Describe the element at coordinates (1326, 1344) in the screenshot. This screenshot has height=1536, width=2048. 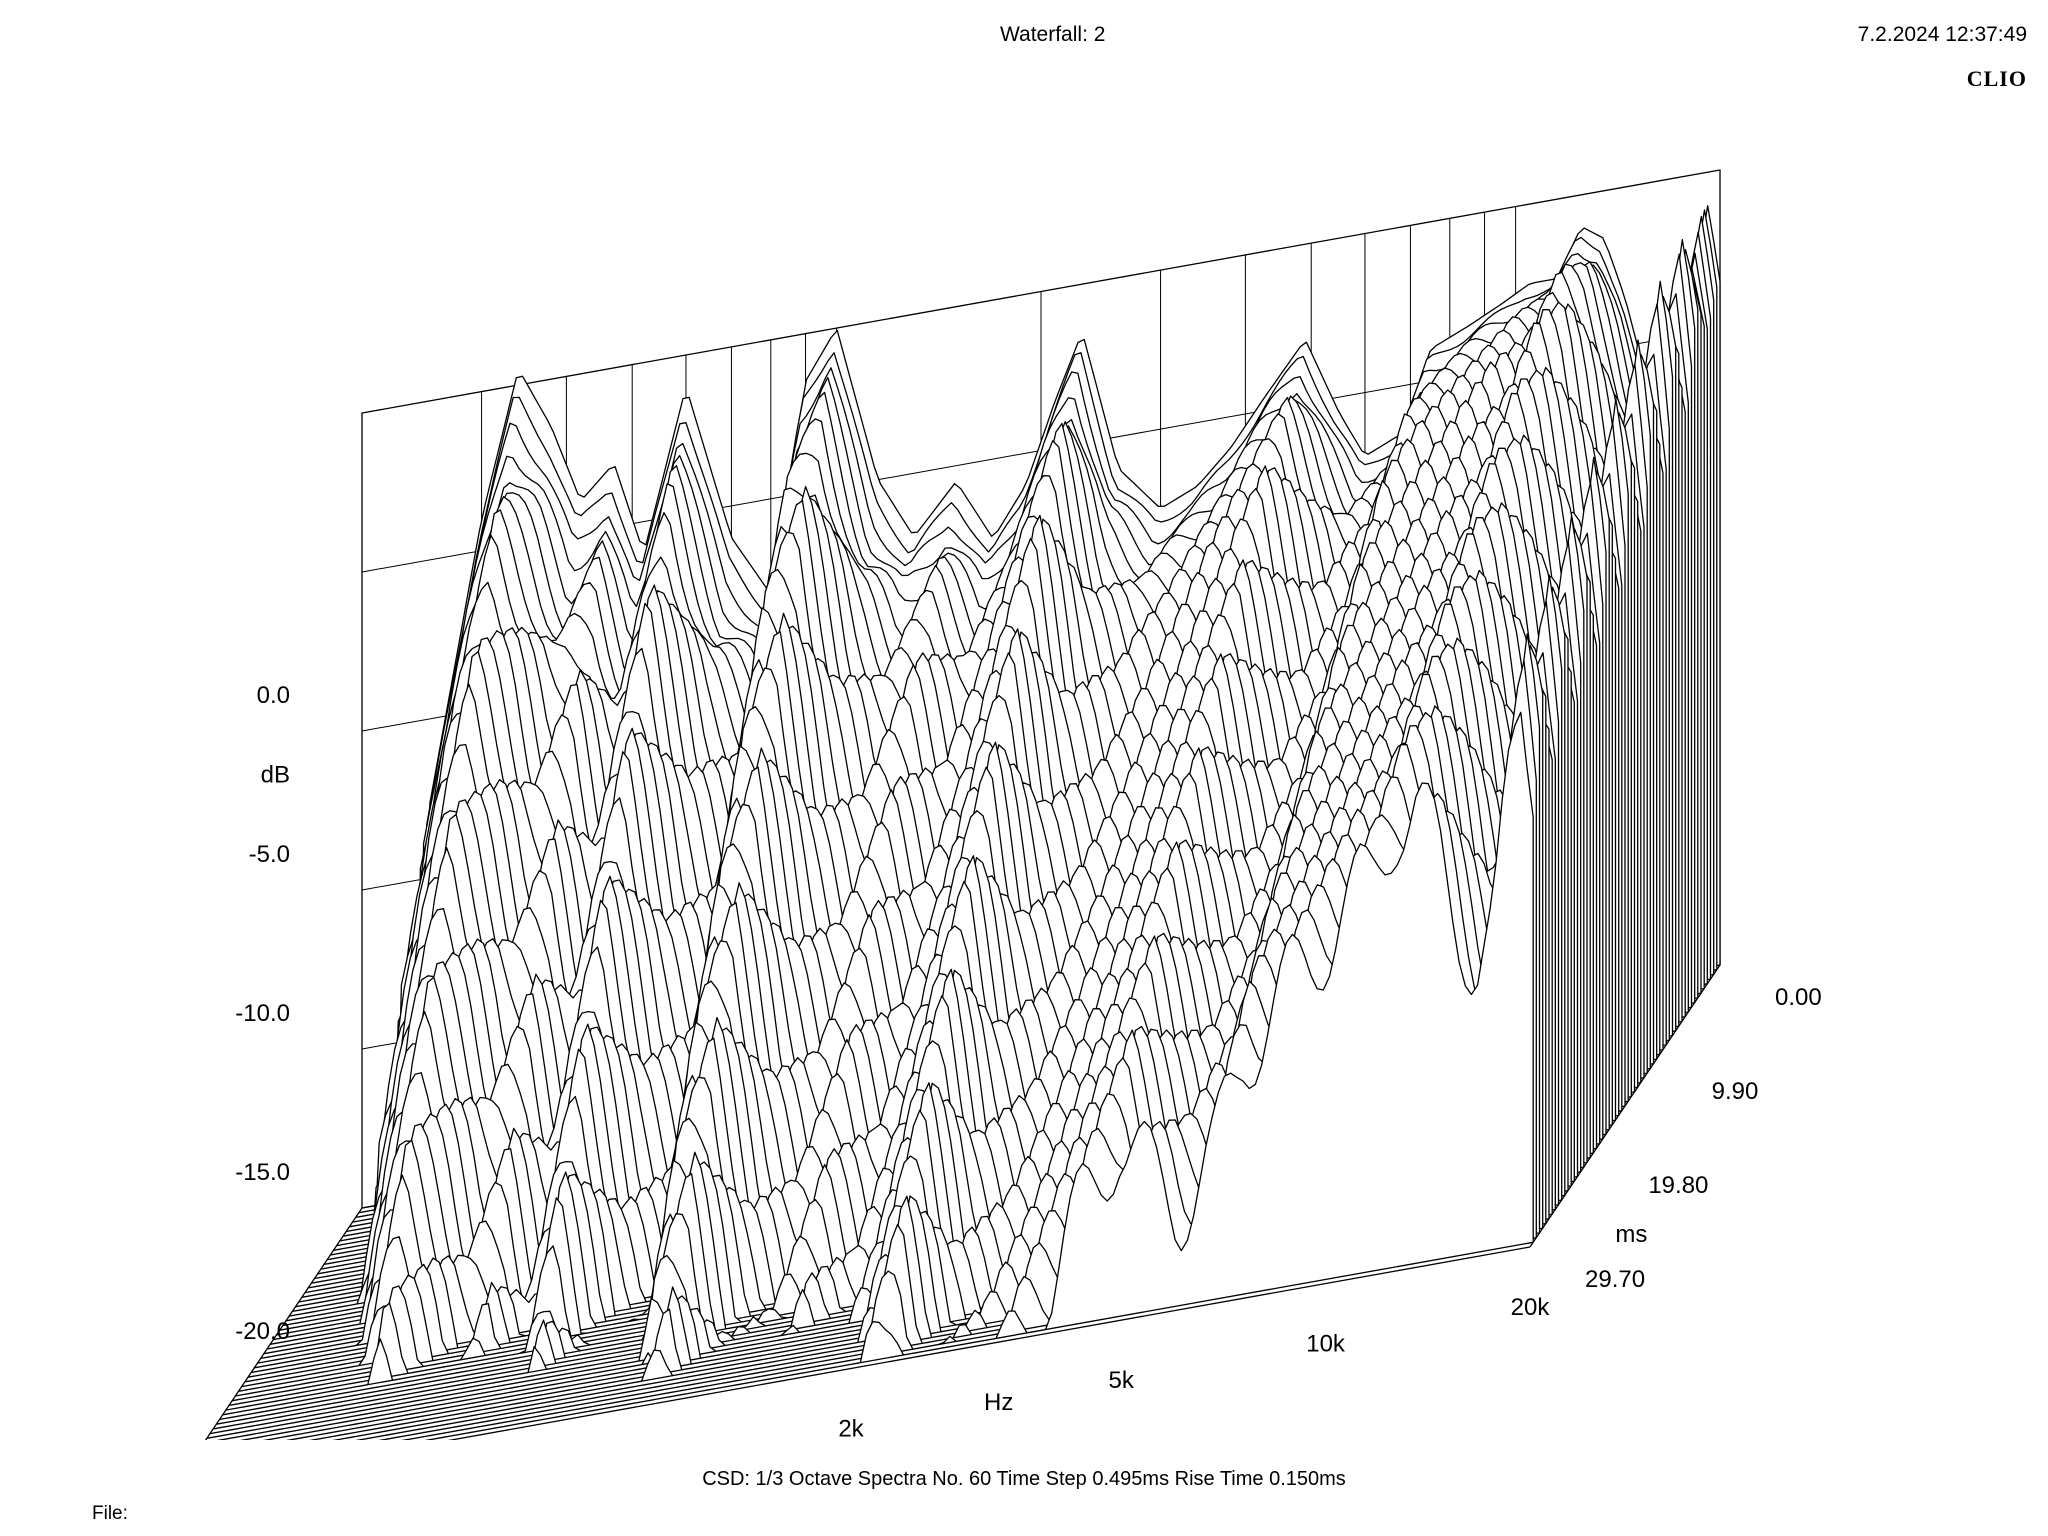
I see `x-tick-label: 10k` at that location.